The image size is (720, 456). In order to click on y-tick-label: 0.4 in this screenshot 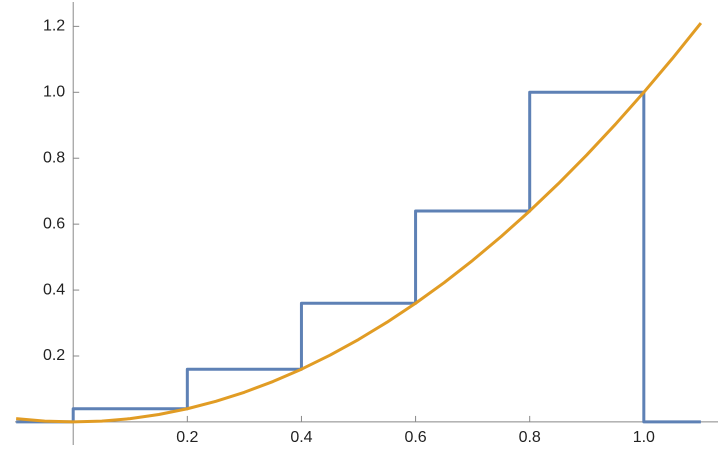, I will do `click(54, 289)`.